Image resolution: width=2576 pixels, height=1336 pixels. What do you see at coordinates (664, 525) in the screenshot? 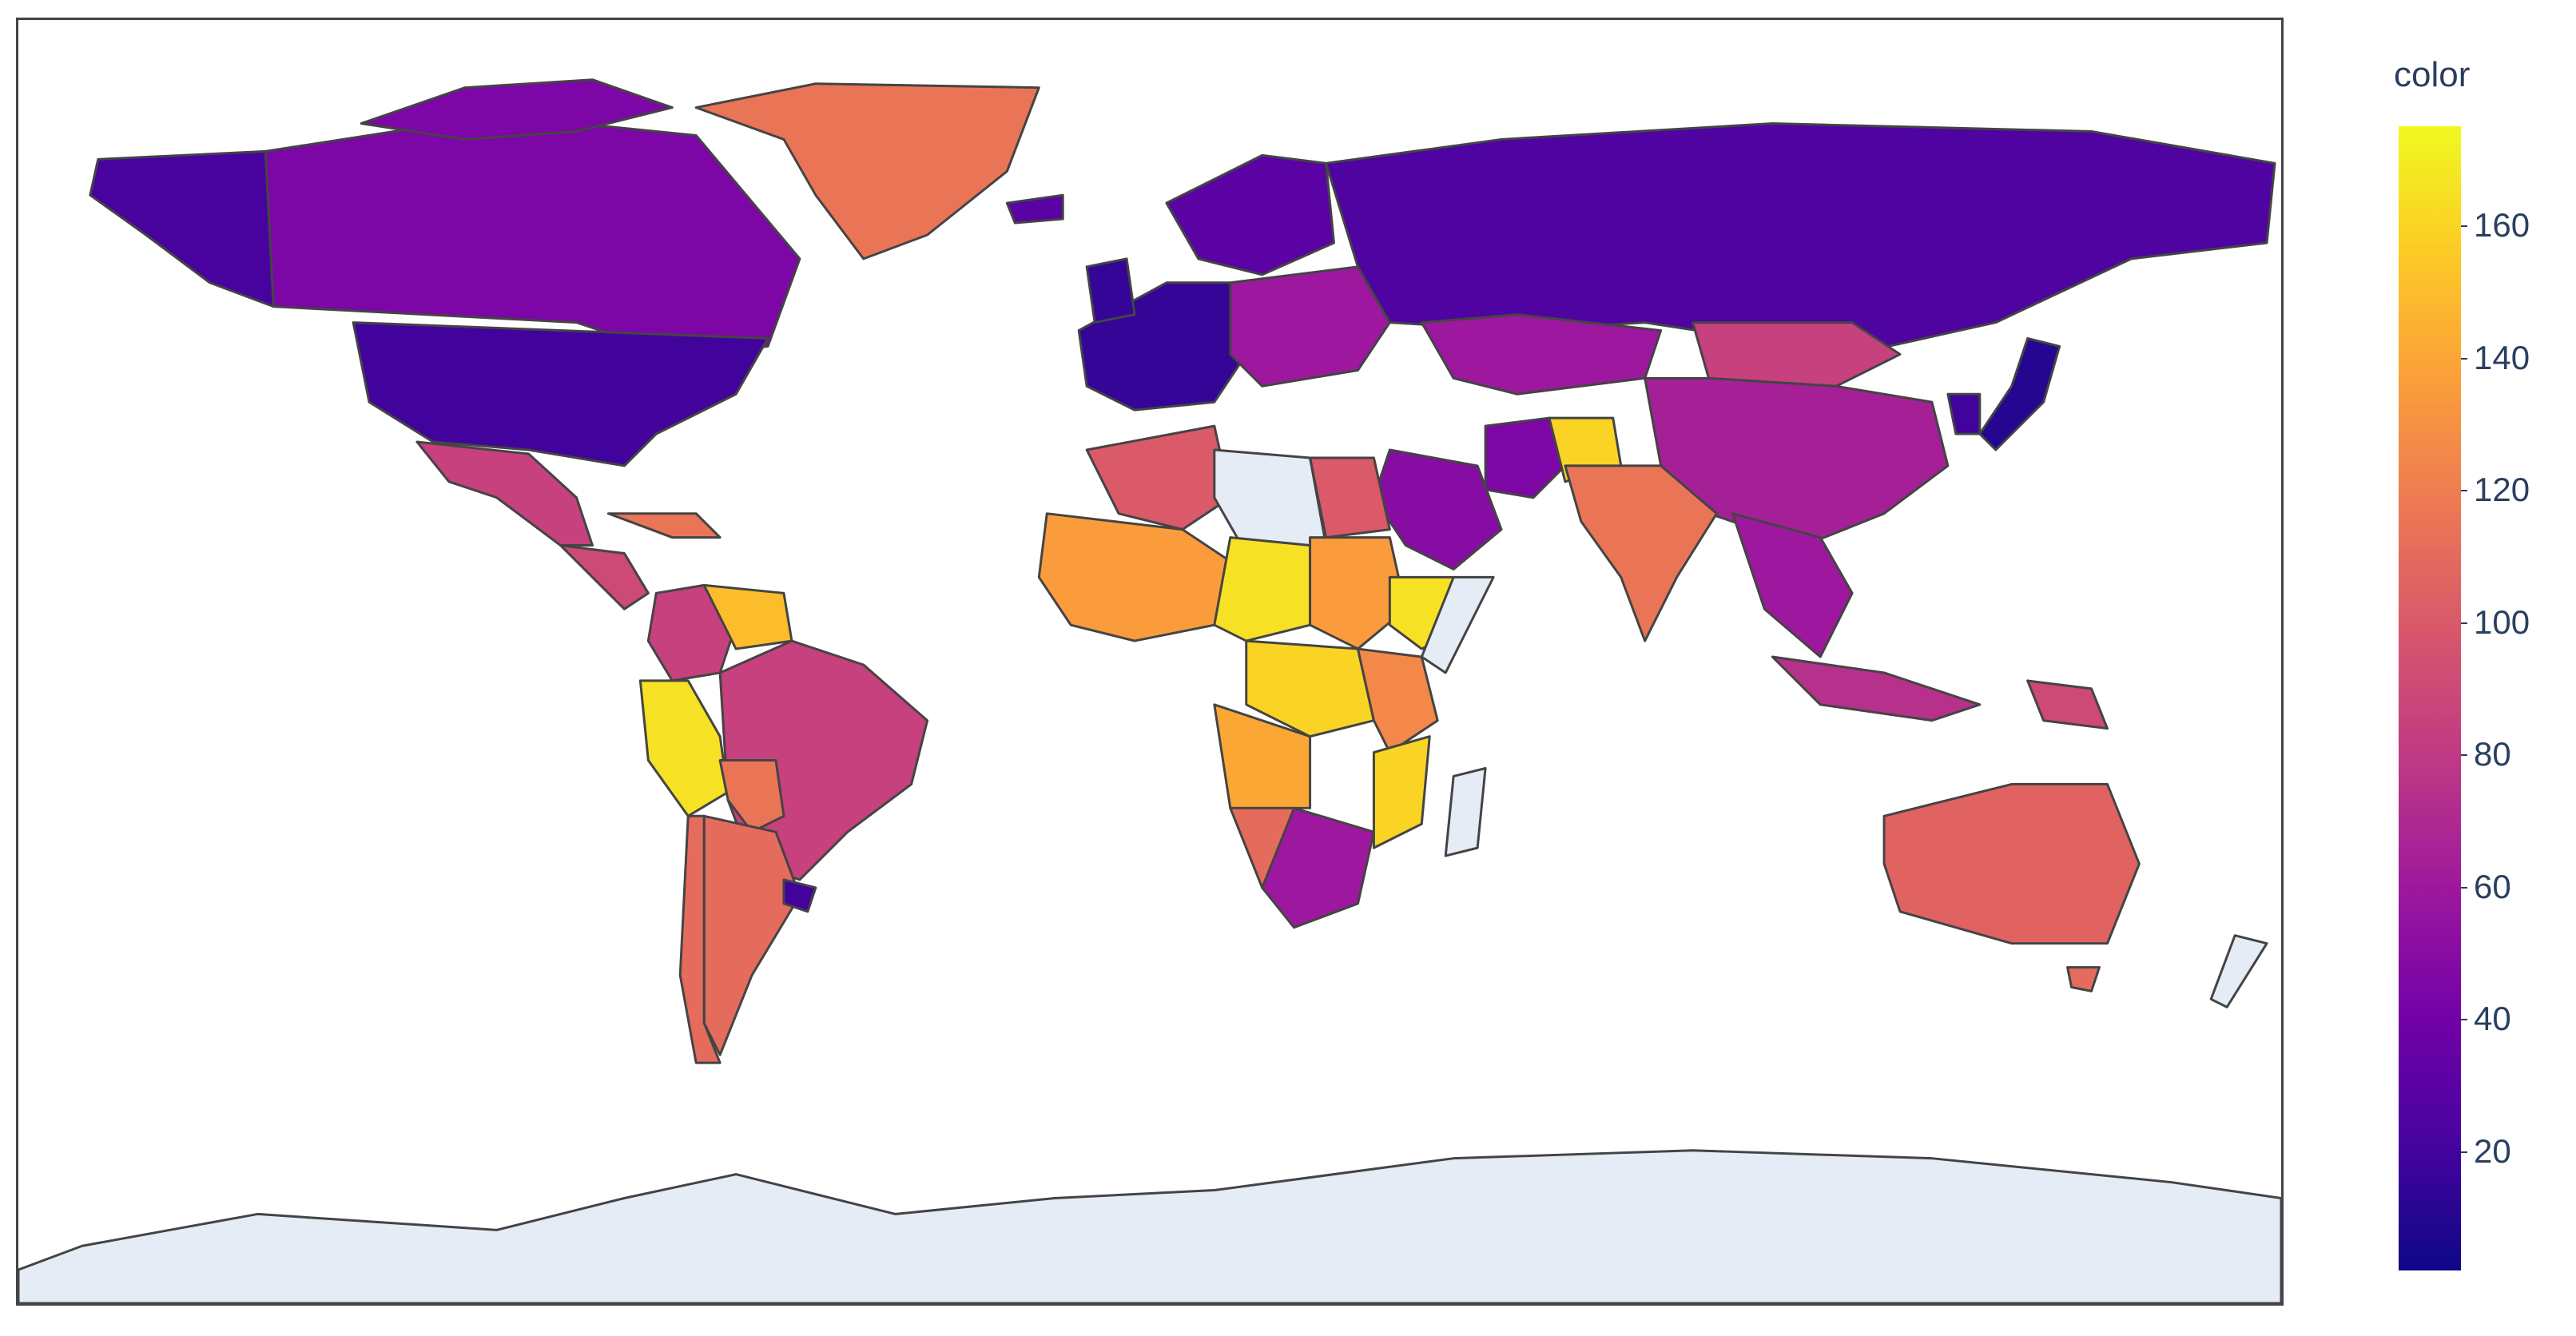
I see `region-cuba` at bounding box center [664, 525].